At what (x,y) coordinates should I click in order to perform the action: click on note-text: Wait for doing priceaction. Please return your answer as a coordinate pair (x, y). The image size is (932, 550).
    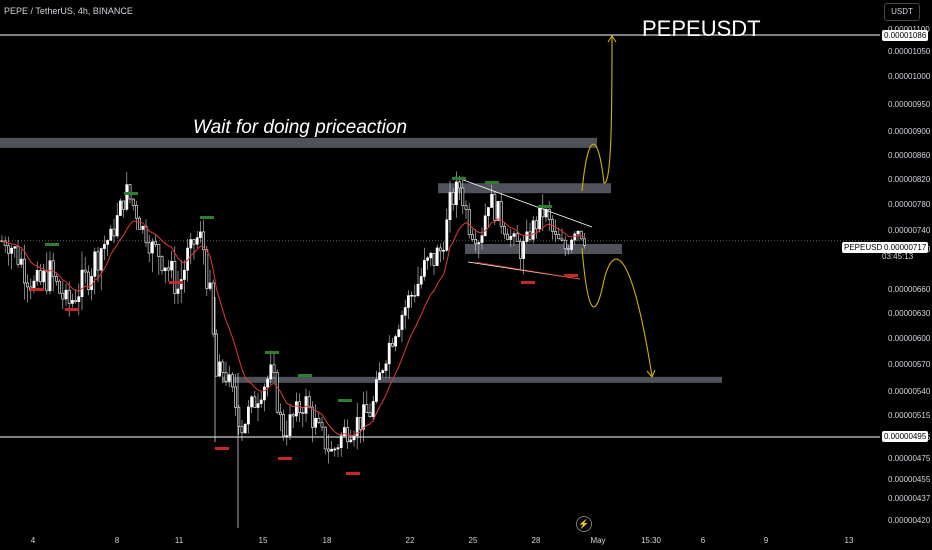
    Looking at the image, I should click on (300, 127).